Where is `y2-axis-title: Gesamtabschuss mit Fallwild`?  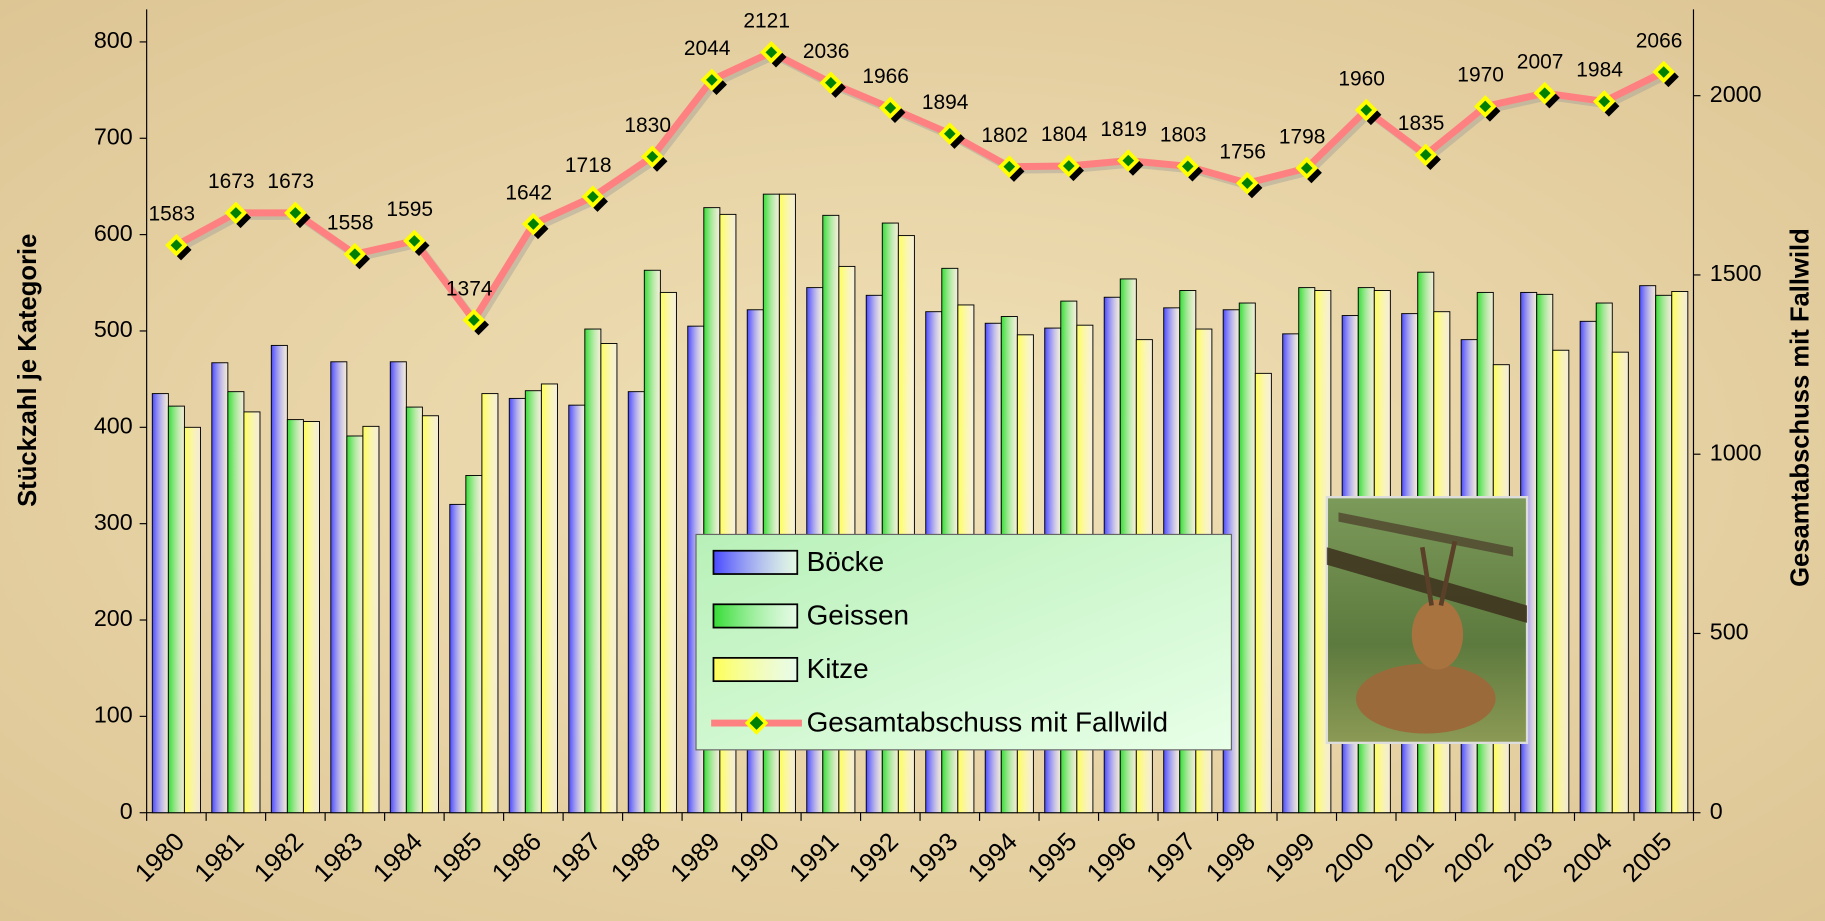
y2-axis-title: Gesamtabschuss mit Fallwild is located at coordinates (1800, 407).